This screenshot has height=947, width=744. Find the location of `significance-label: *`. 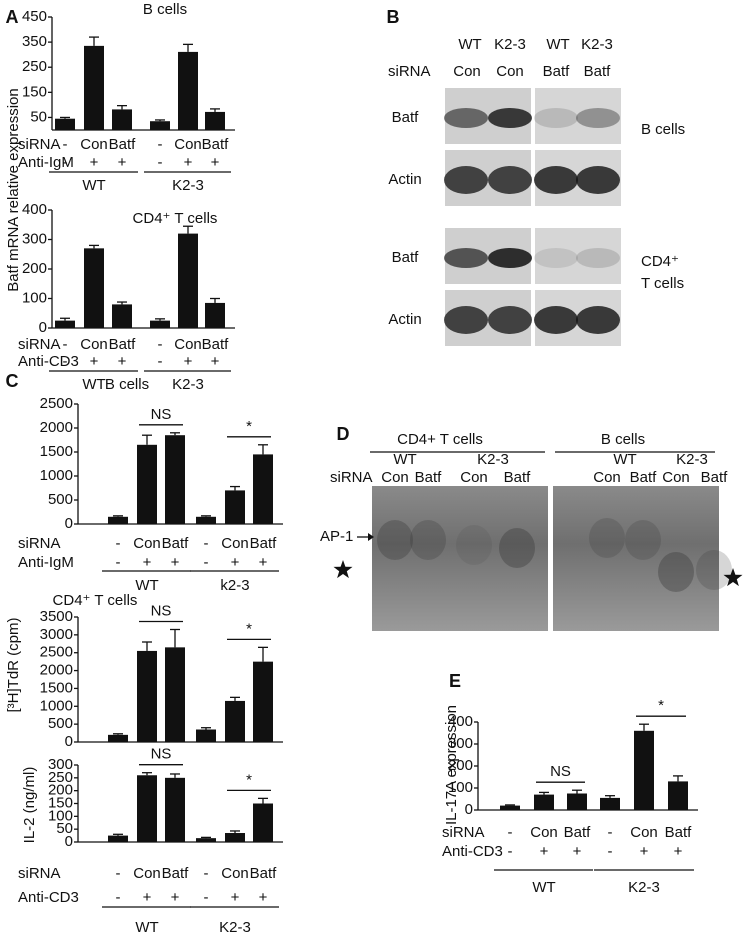

significance-label: * is located at coordinates (249, 628).